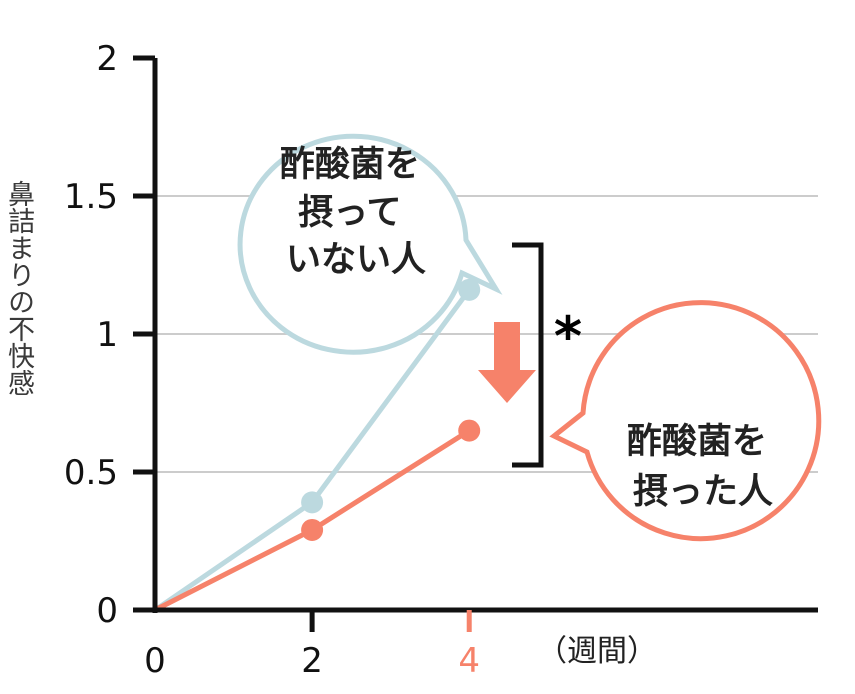 Image resolution: width=855 pixels, height=694 pixels. I want to click on y-tick-labels: 0 0.5 1 1.5 2, so click(91, 335).